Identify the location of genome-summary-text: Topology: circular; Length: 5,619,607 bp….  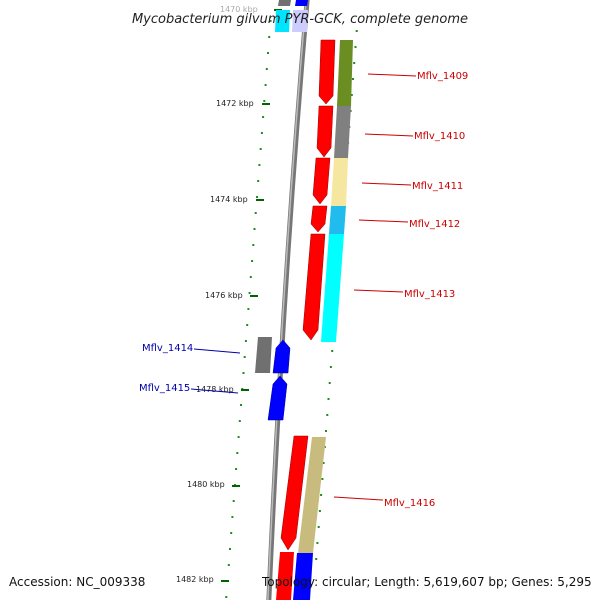
(426, 582).